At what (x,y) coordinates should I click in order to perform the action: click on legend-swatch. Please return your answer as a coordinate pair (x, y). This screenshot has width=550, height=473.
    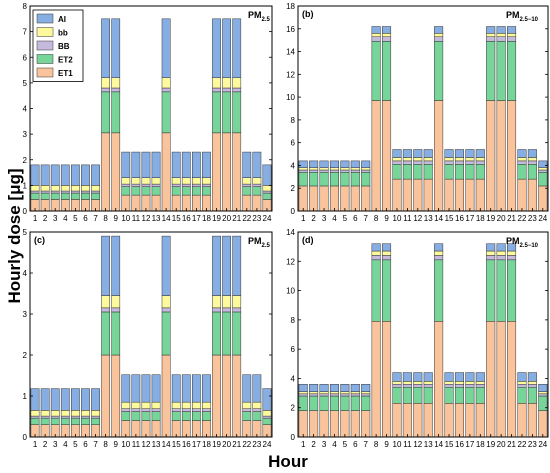
    Looking at the image, I should click on (45, 18).